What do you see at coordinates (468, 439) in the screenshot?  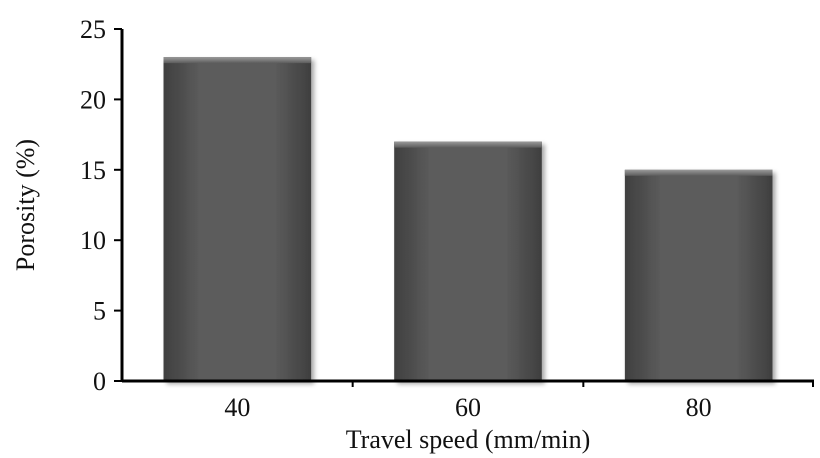 I see `x-axis-title: Travel speed (mm/min)` at bounding box center [468, 439].